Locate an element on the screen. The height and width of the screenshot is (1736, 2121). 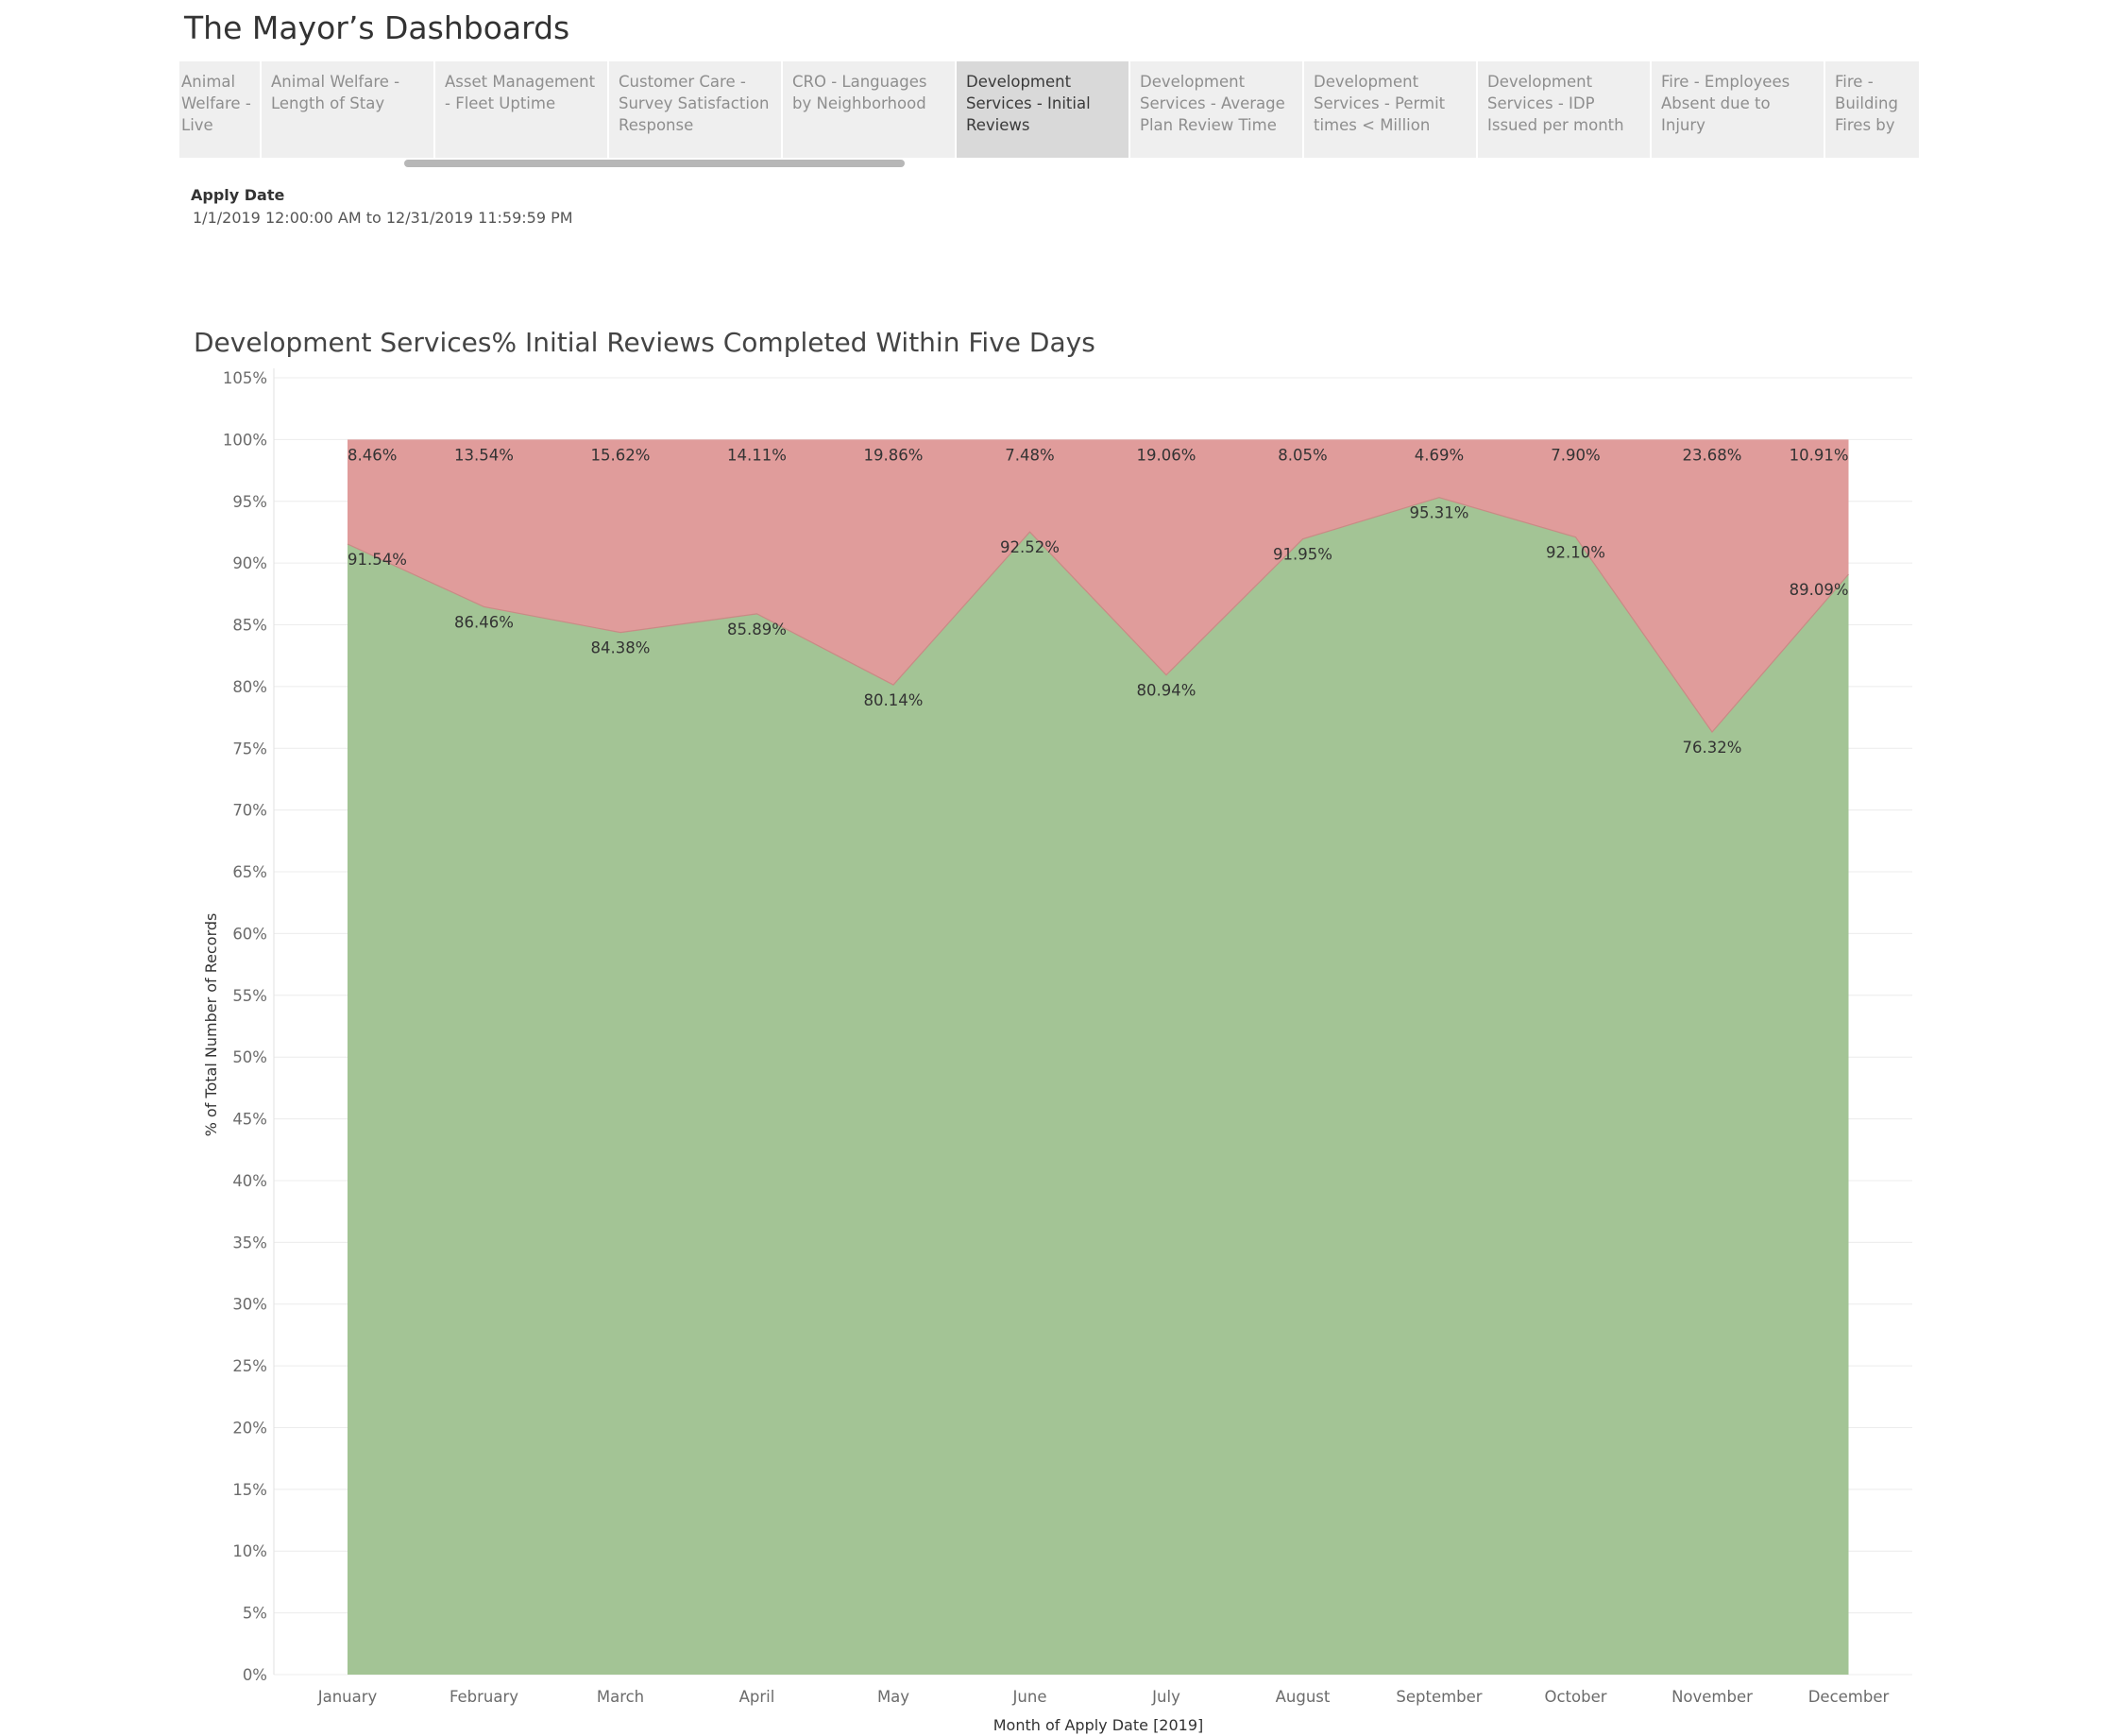
y-tick-label: 10% is located at coordinates (249, 1551).